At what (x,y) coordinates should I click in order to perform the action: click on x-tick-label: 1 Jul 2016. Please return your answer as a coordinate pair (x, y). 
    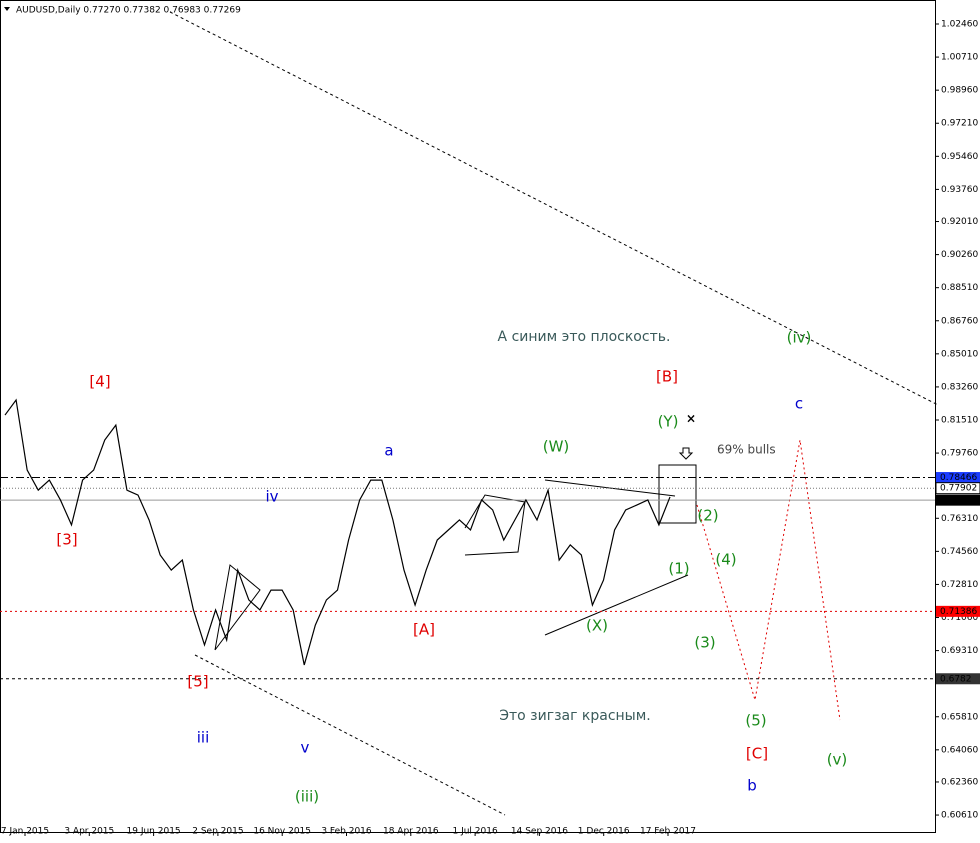
    Looking at the image, I should click on (474, 832).